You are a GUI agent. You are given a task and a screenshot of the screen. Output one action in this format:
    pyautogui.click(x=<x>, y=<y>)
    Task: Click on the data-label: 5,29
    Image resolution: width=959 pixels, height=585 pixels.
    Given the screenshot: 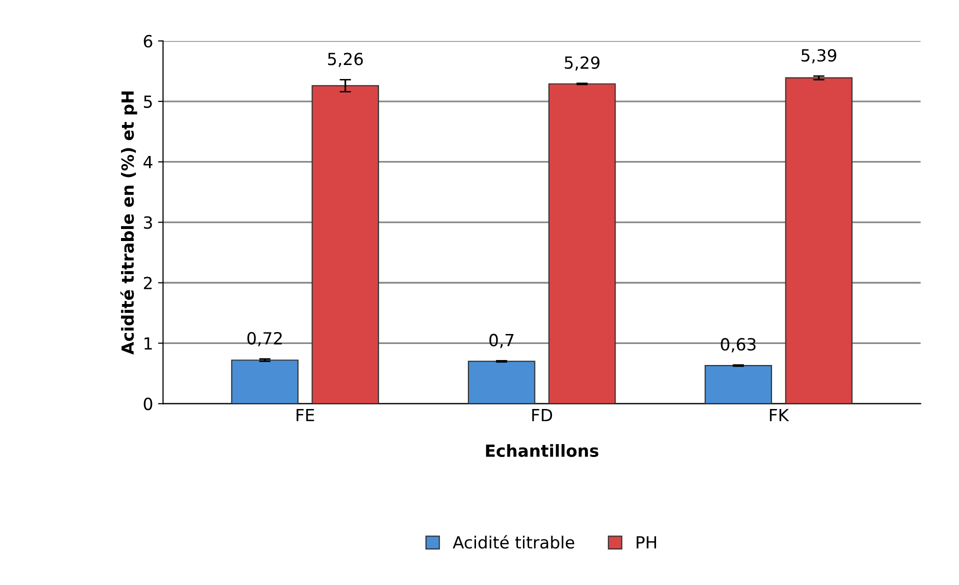 What is the action you would take?
    pyautogui.click(x=582, y=63)
    